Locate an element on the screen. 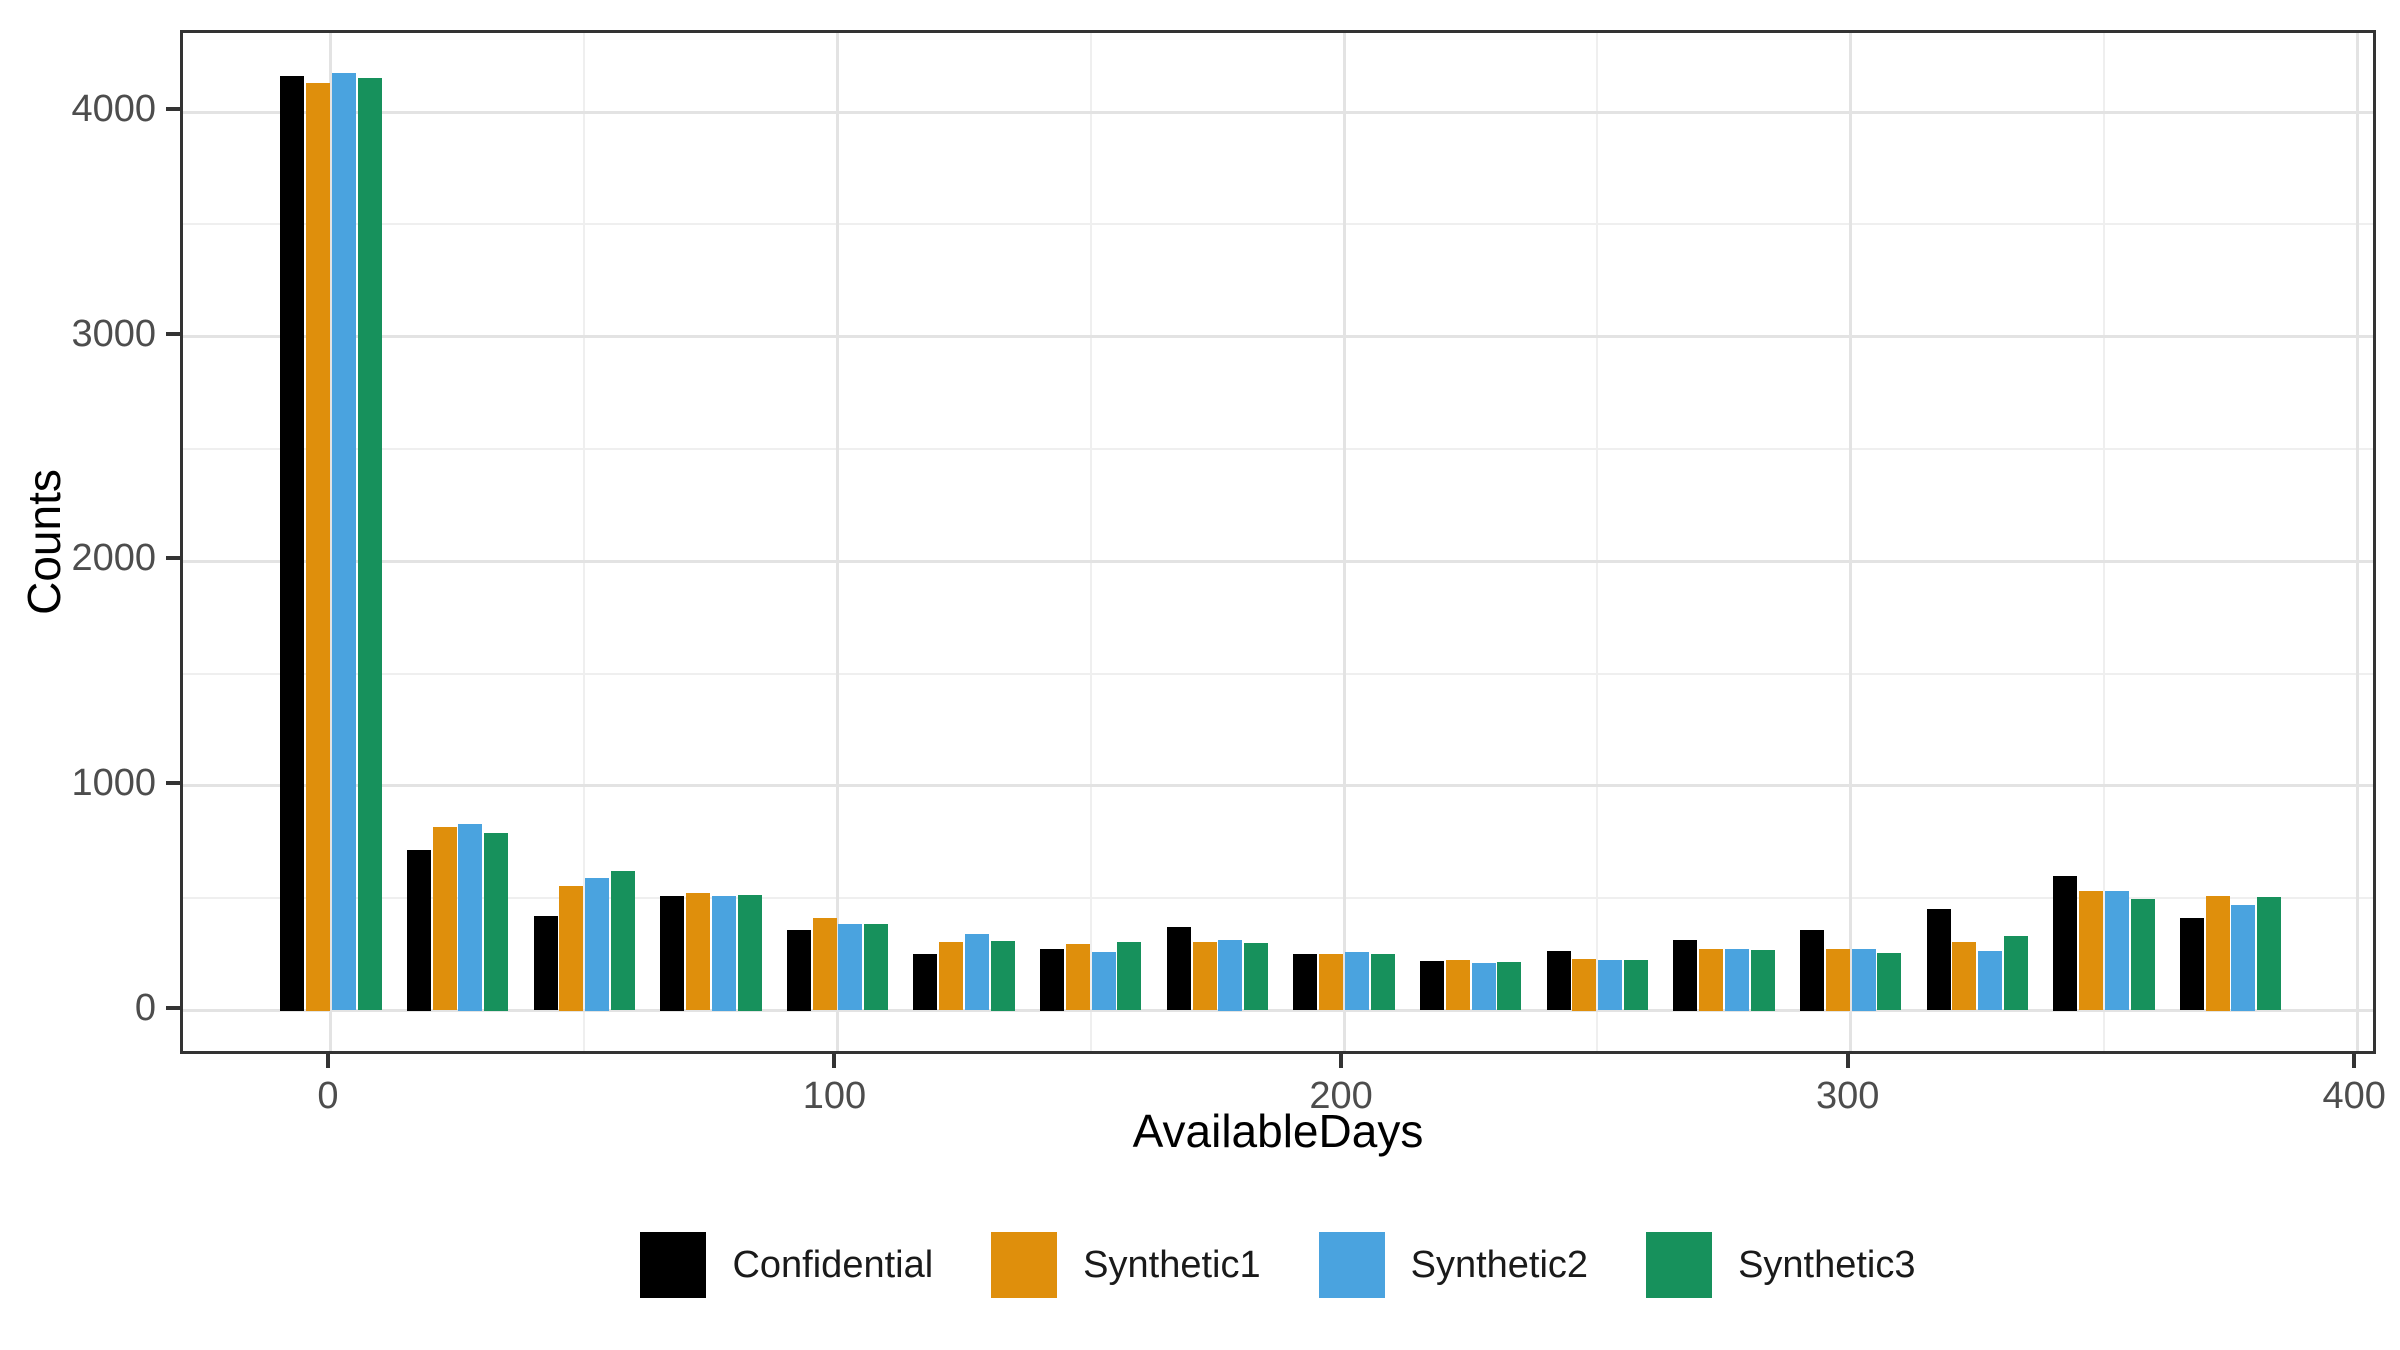  x-axis-title: AvailableDays is located at coordinates (1278, 1131).